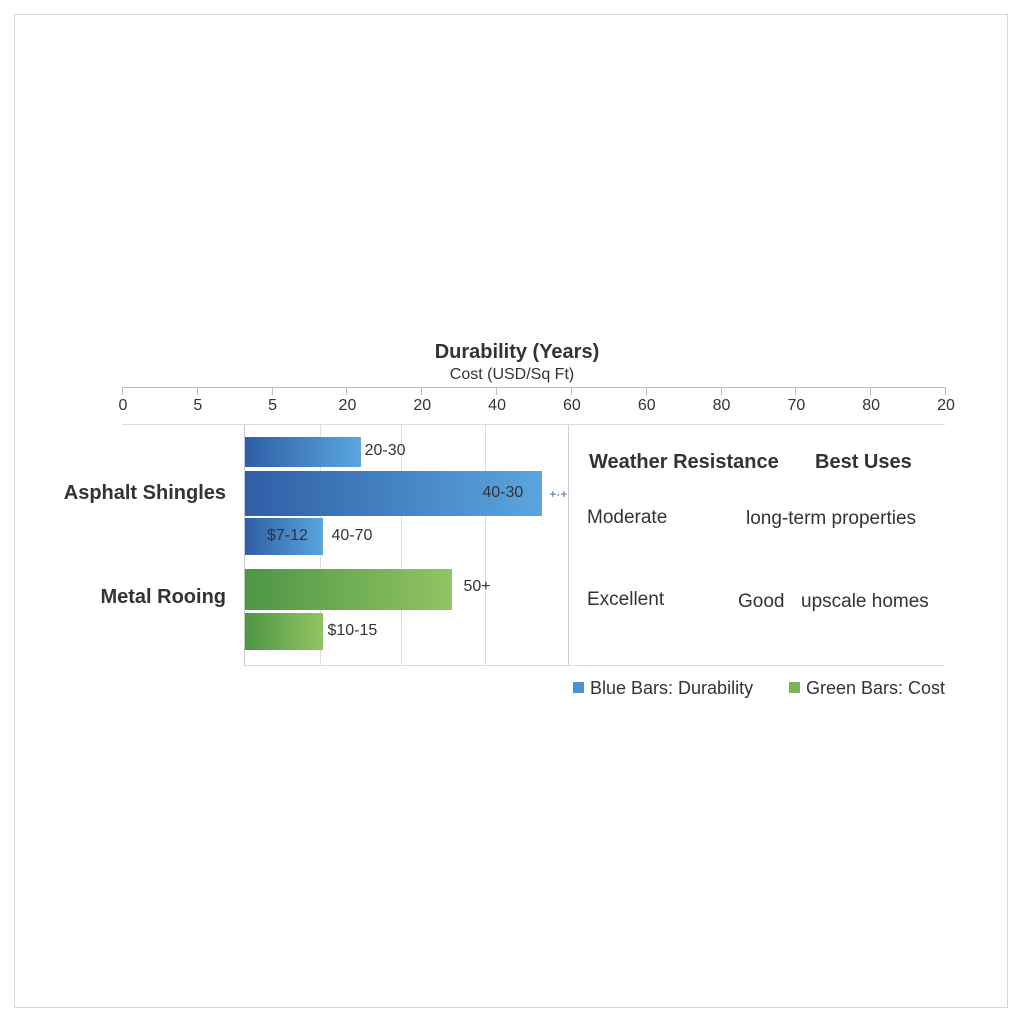 The image size is (1024, 1024). Describe the element at coordinates (123, 405) in the screenshot. I see `x-tick-label: 0` at that location.